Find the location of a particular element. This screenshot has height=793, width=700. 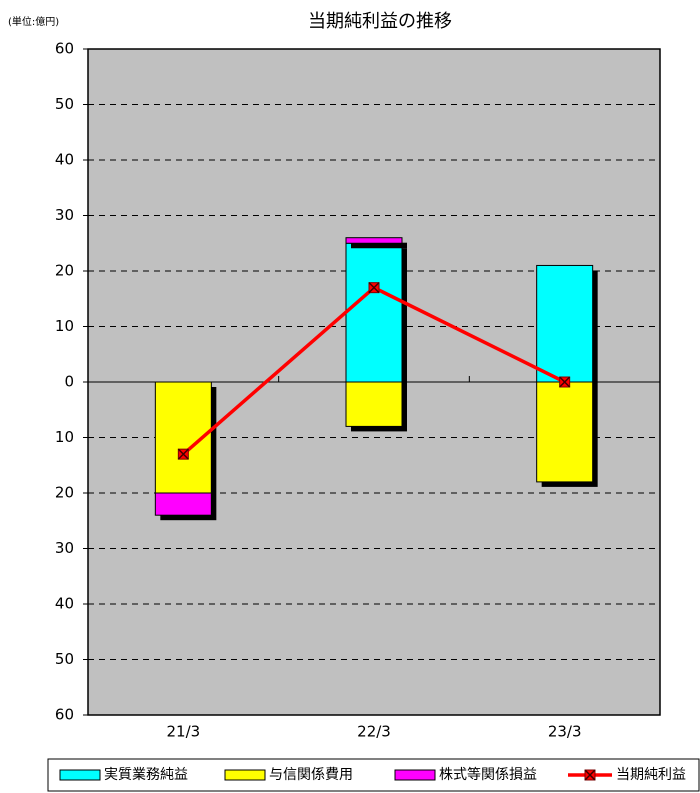

y-tick-label: 0 is located at coordinates (69, 382).